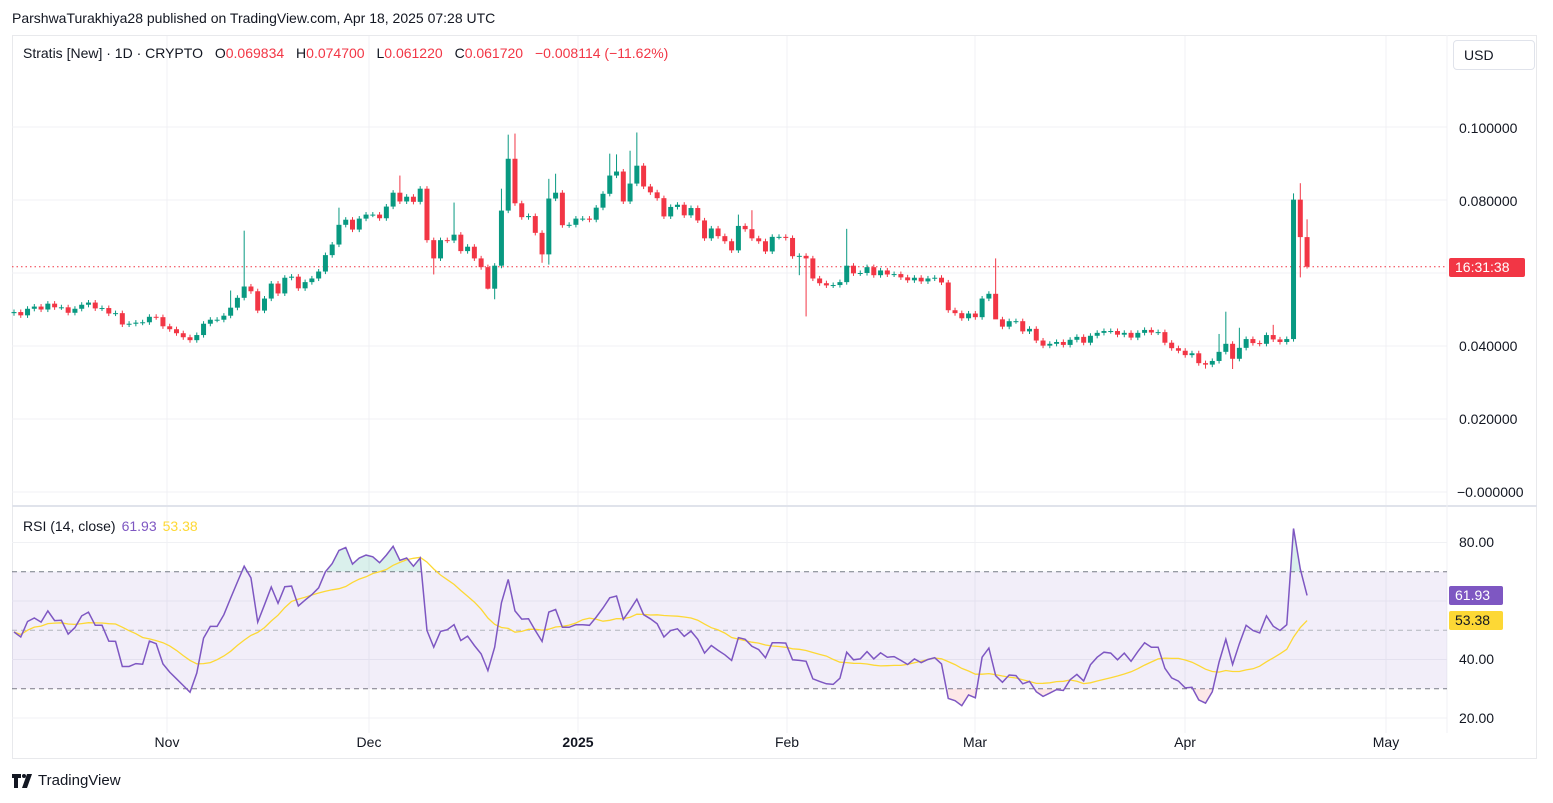 The image size is (1553, 803). What do you see at coordinates (1487, 267) in the screenshot?
I see `countdown-label: 16:31:38` at bounding box center [1487, 267].